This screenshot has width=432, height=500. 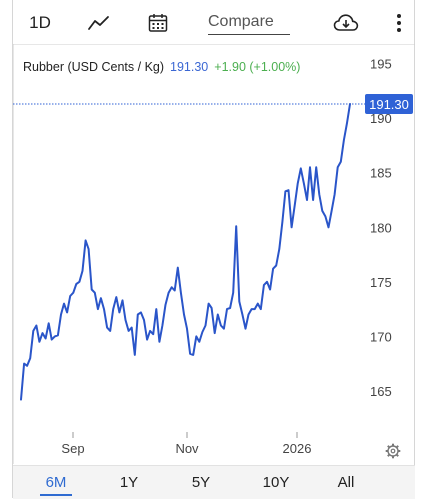 What do you see at coordinates (93, 67) in the screenshot?
I see `instrument-name: Rubber (USD Cents / Kg)` at bounding box center [93, 67].